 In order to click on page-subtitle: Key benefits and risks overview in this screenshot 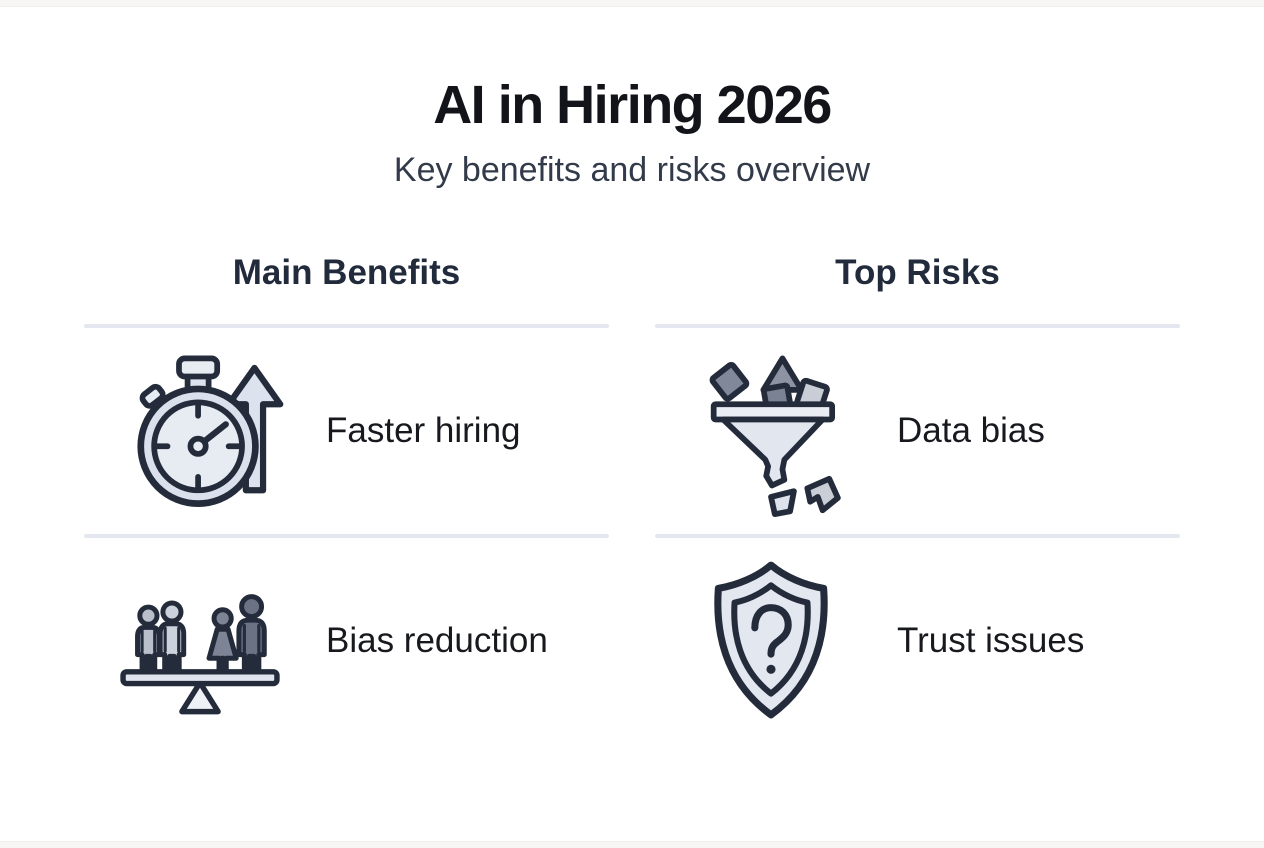, I will do `click(632, 170)`.